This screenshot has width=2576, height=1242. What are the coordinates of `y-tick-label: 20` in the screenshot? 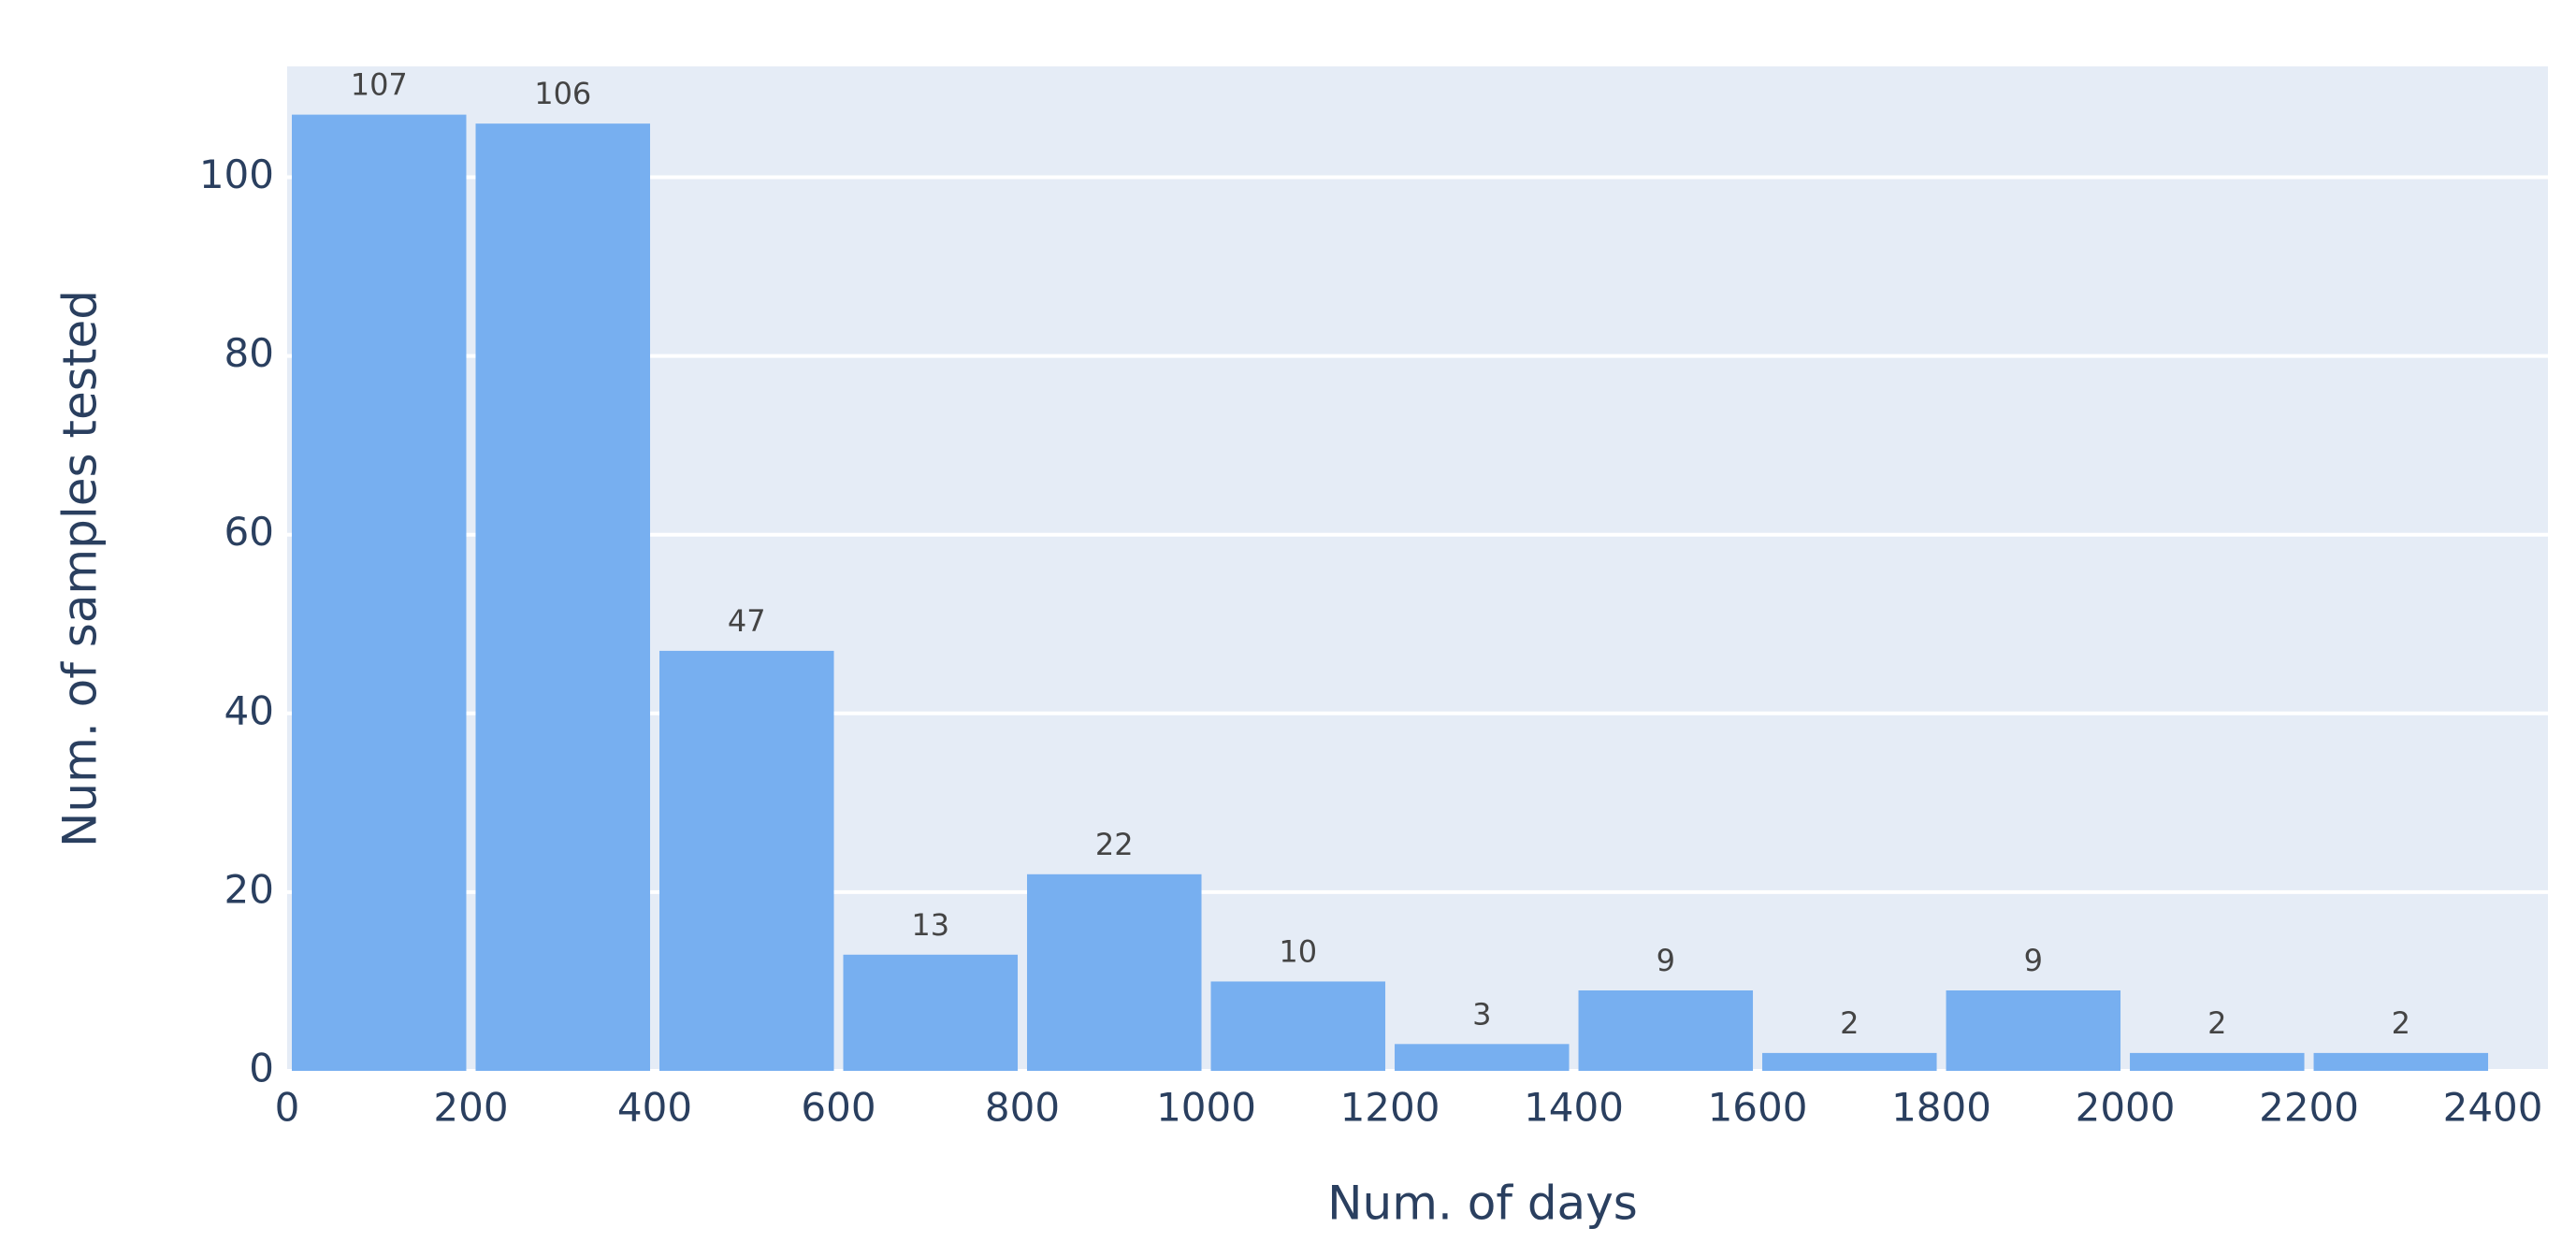 It's located at (249, 889).